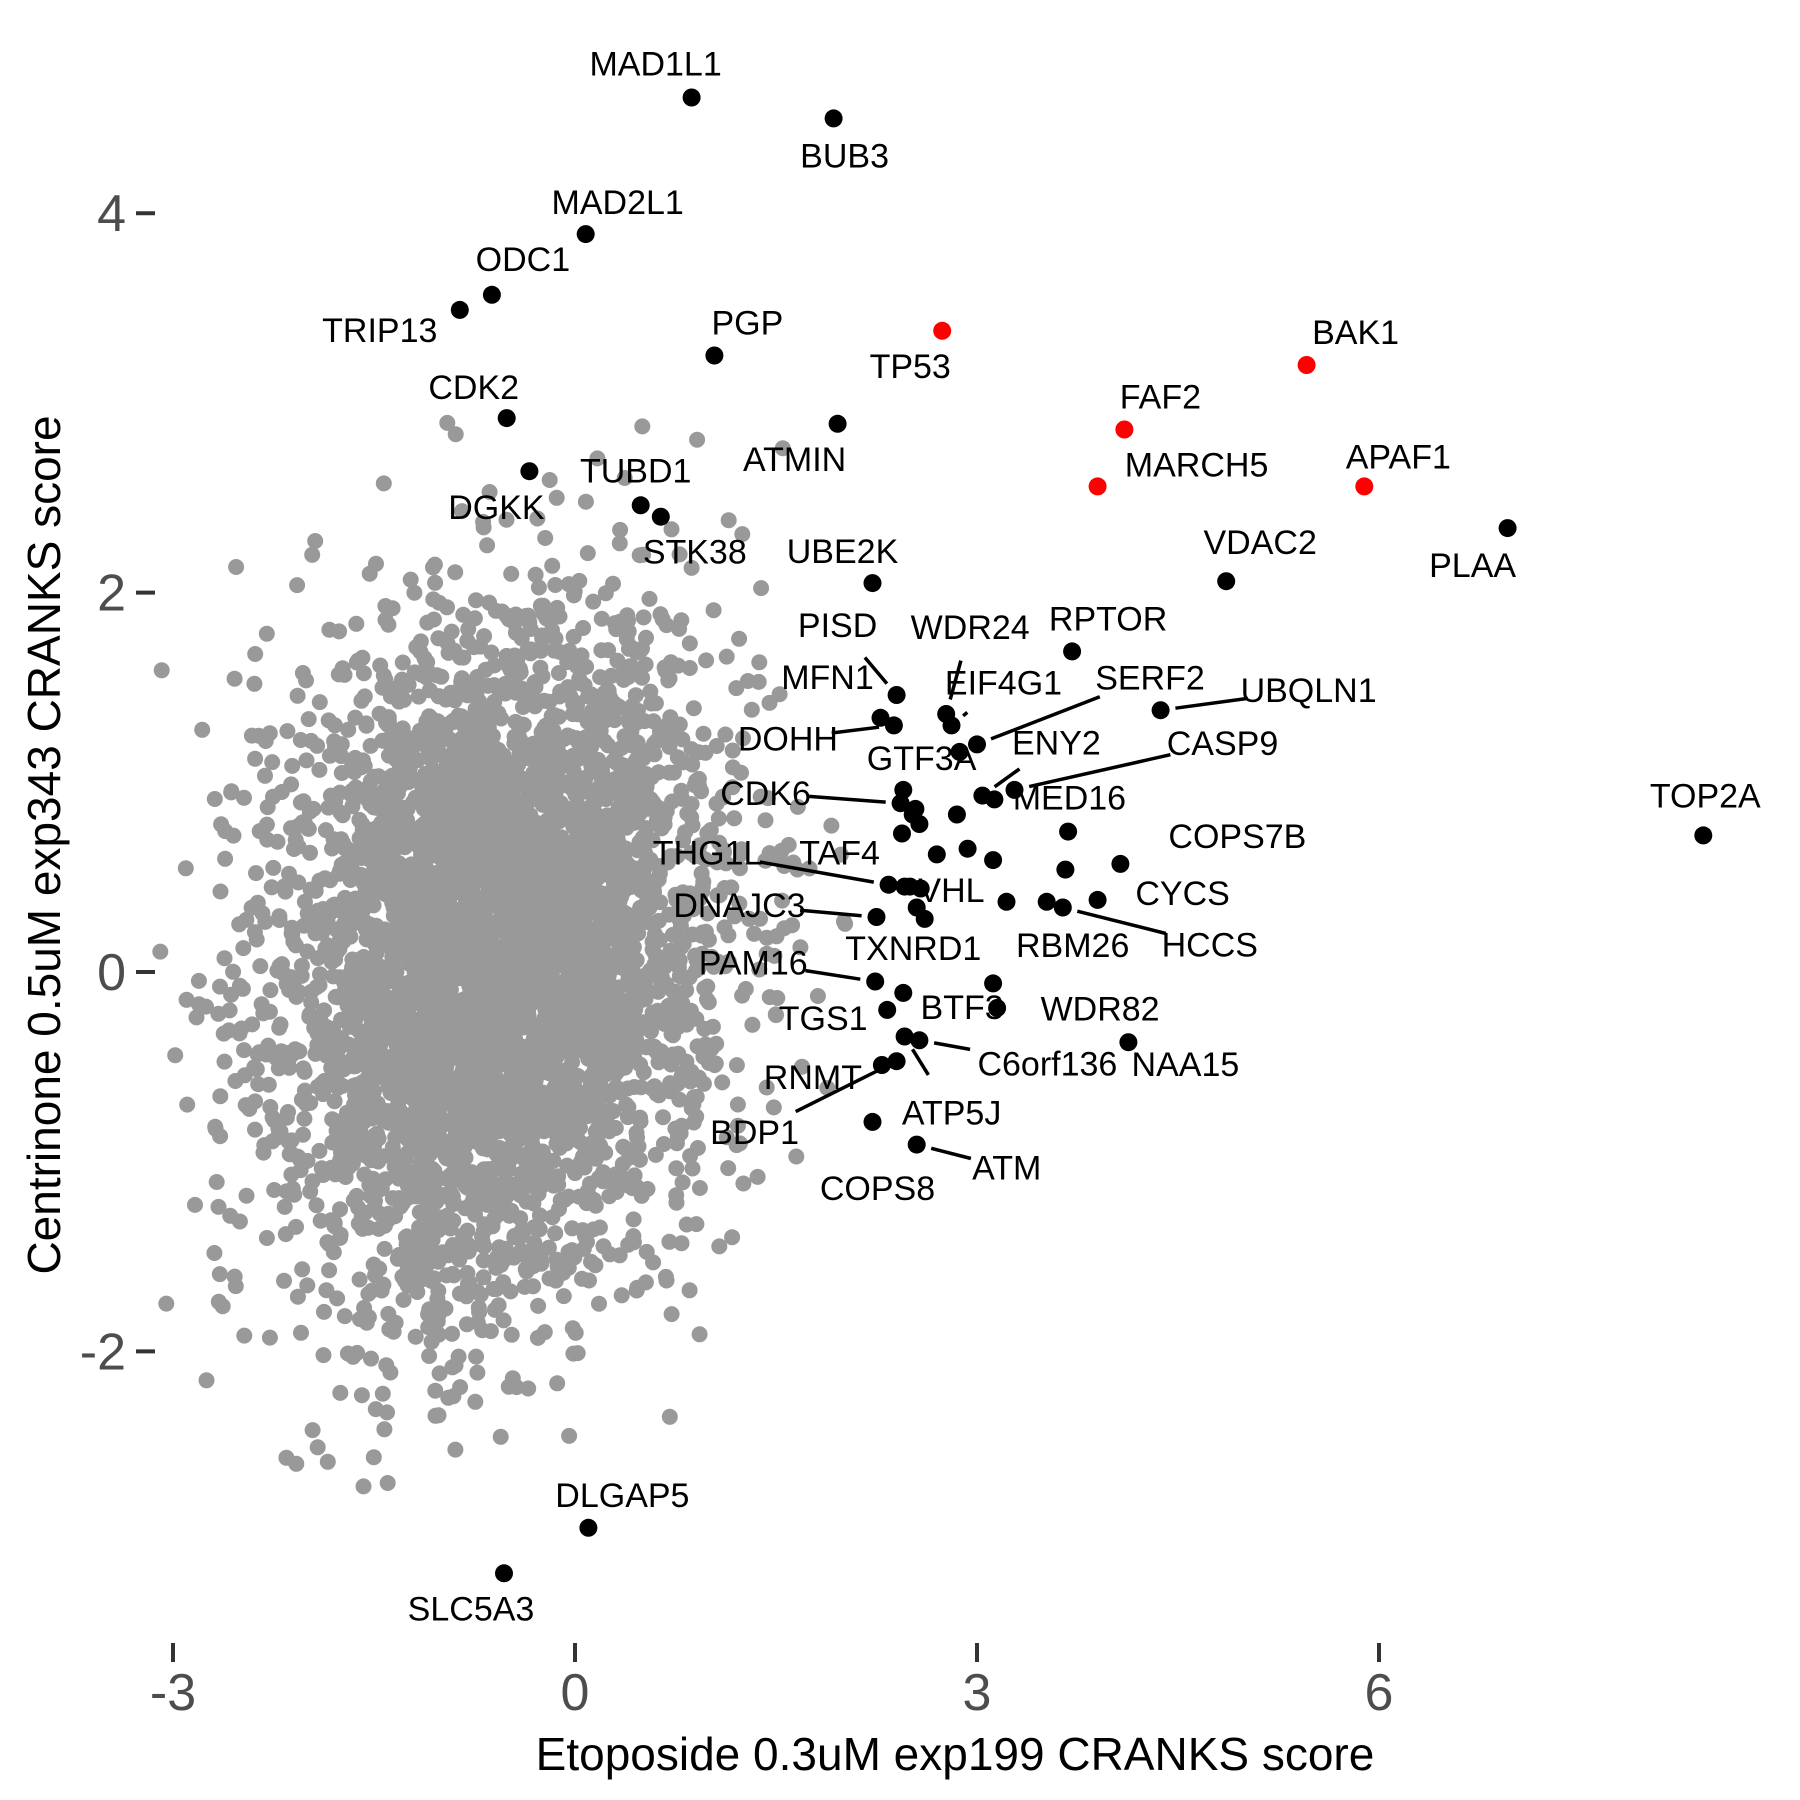 This screenshot has height=1800, width=1800. I want to click on gene-label: TRIP13, so click(379, 331).